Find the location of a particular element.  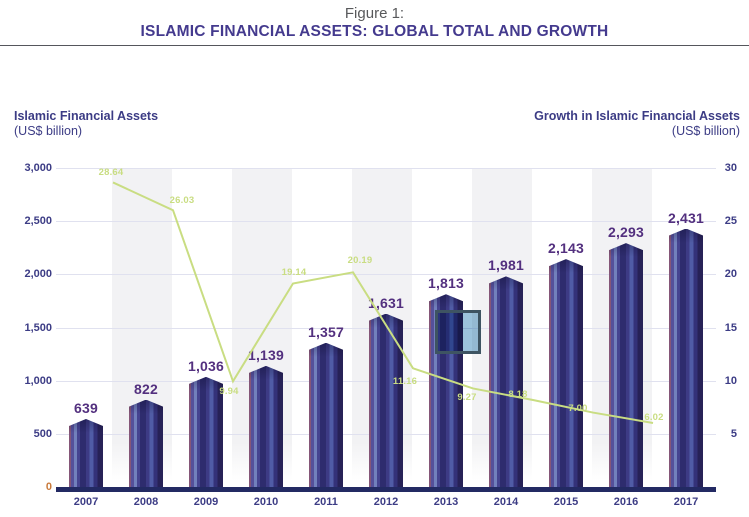

year-label: 2008 is located at coordinates (146, 502).